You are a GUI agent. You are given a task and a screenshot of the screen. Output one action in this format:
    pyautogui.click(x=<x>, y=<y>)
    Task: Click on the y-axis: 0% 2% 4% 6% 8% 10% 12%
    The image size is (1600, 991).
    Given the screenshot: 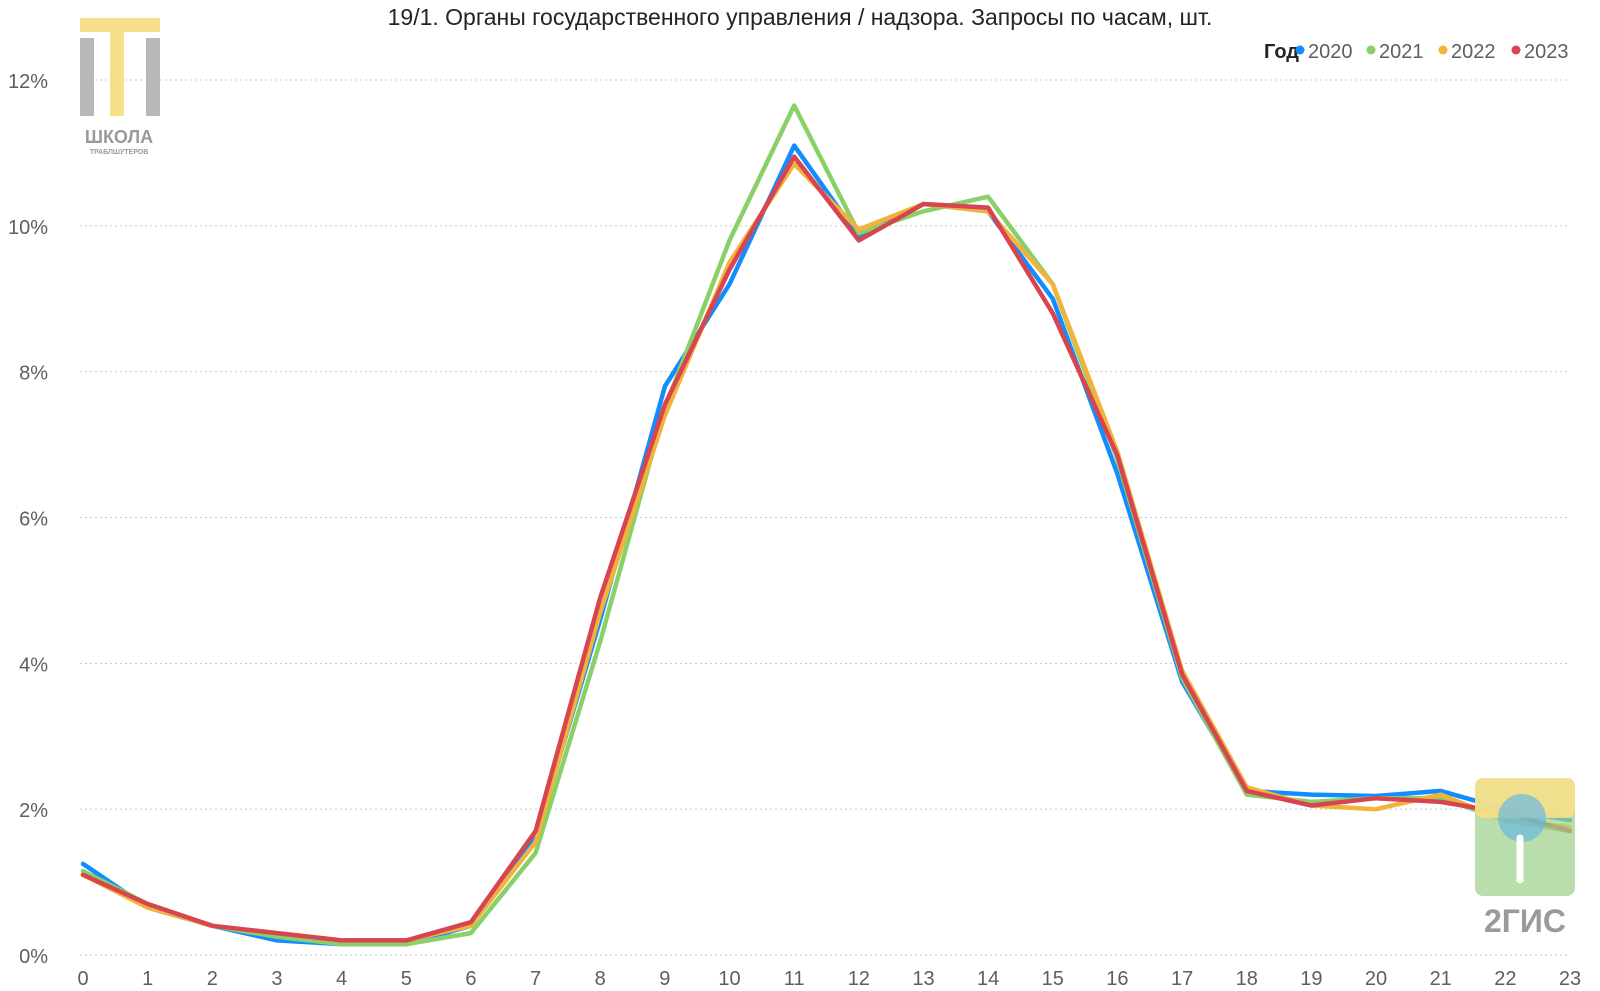 What is the action you would take?
    pyautogui.click(x=28, y=519)
    